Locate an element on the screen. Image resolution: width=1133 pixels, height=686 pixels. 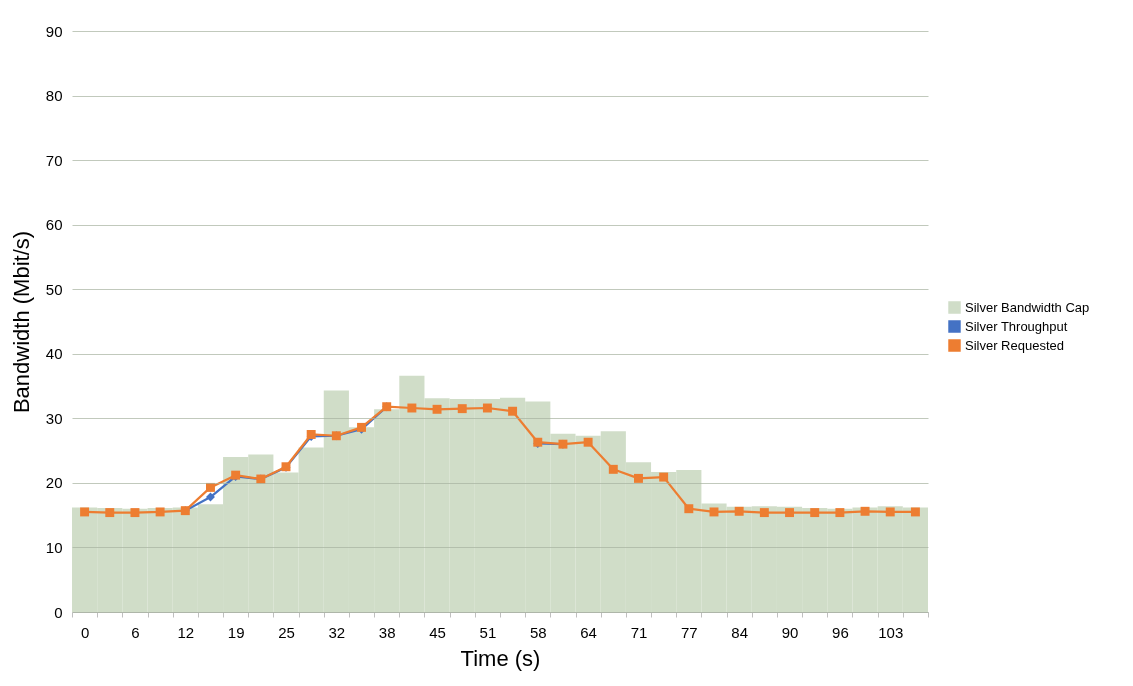
x-tick-label: 32 is located at coordinates (337, 632).